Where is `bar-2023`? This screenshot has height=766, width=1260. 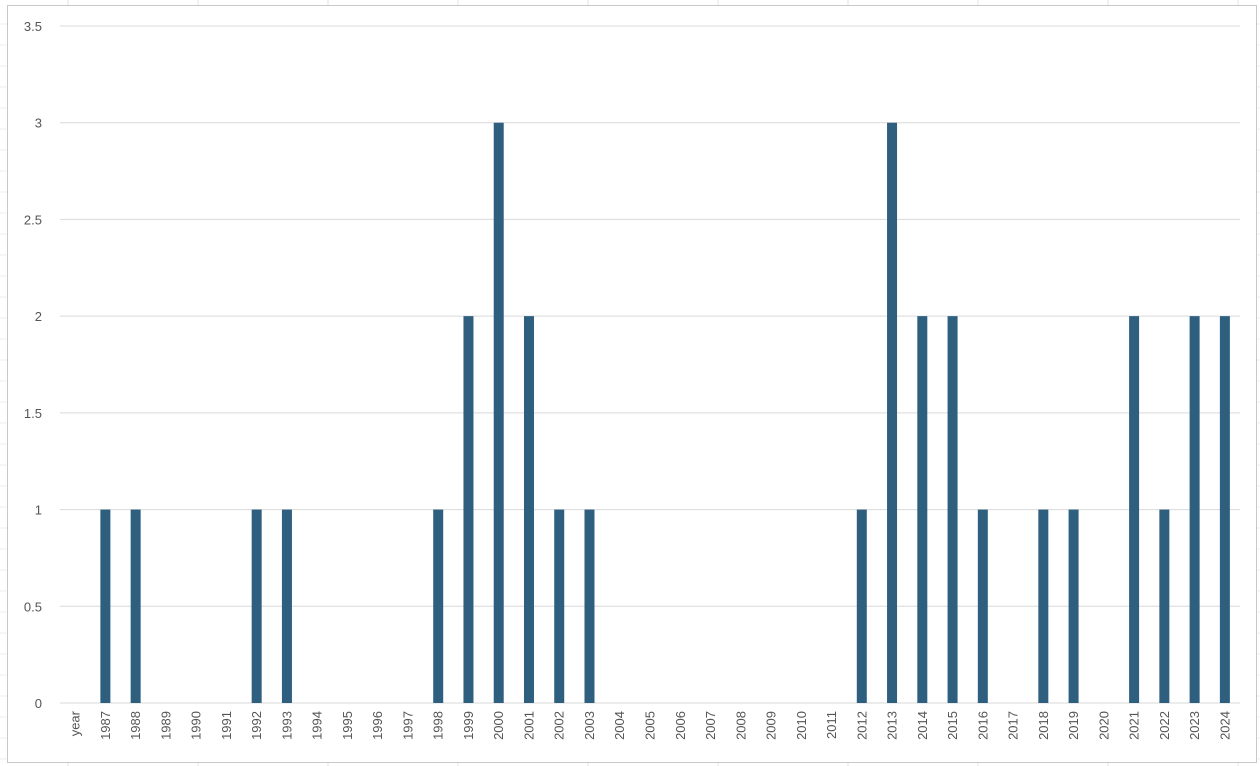 bar-2023 is located at coordinates (1194, 509).